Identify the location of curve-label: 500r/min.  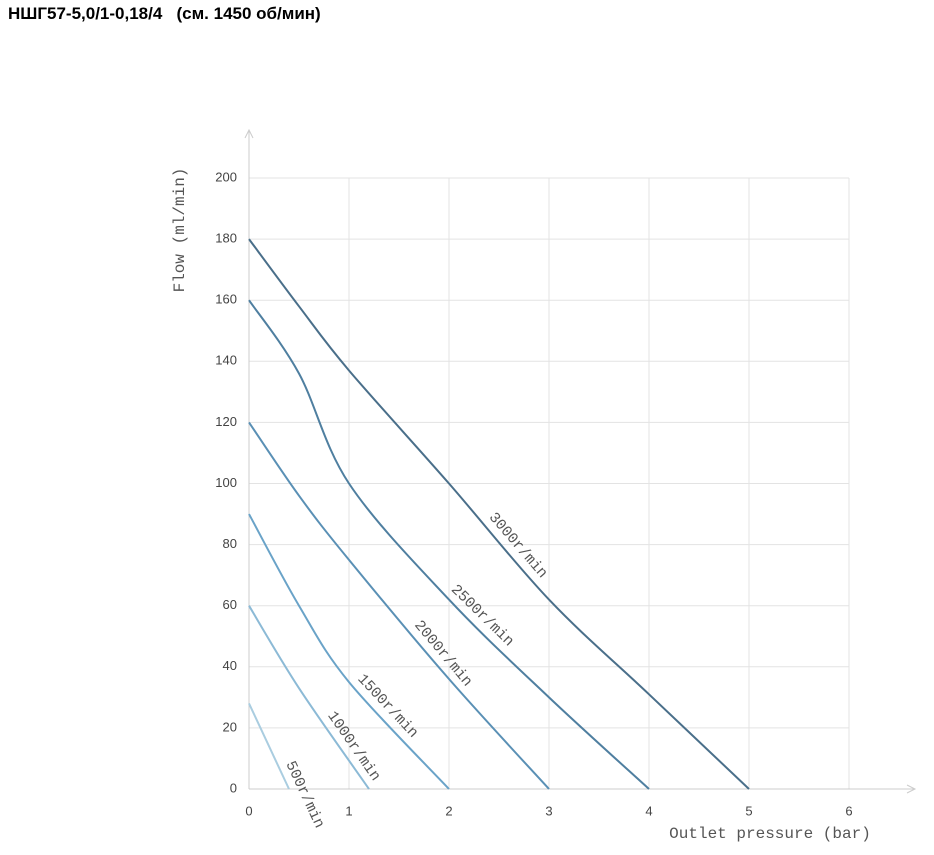
(304, 795).